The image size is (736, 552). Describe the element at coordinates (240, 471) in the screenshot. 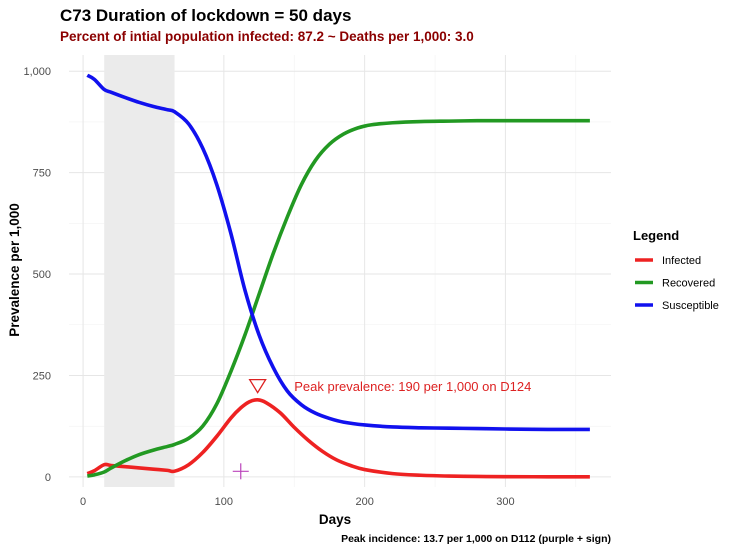

I see `peak-incidence-plus-marker` at that location.